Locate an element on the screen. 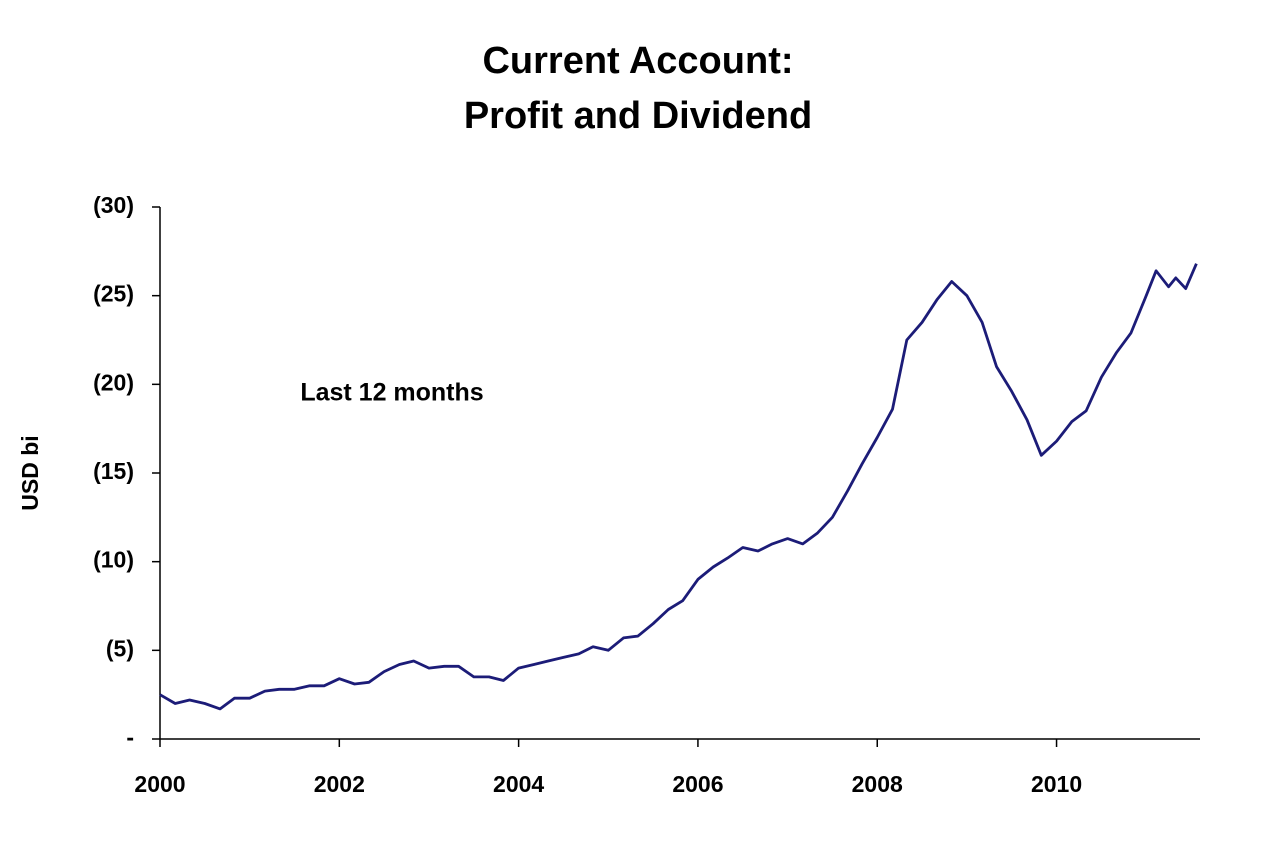 The image size is (1276, 868). y-tick-label: (25) is located at coordinates (113, 294).